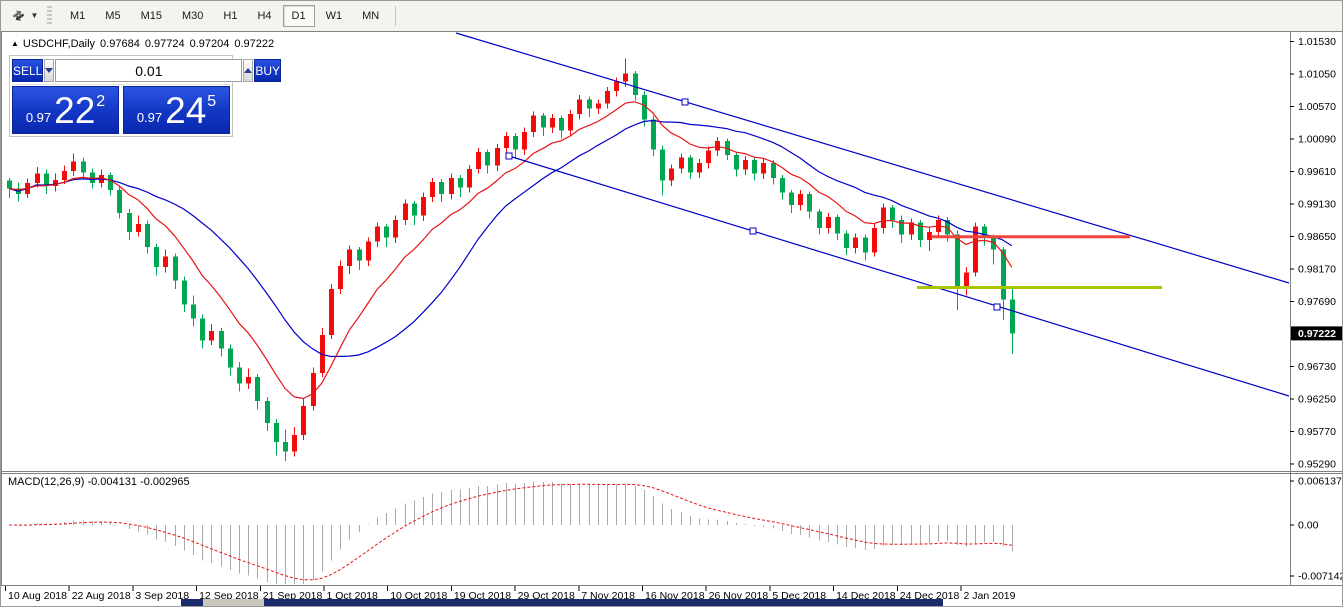 The image size is (1343, 607). I want to click on timeframe-button-h1: H1, so click(230, 16).